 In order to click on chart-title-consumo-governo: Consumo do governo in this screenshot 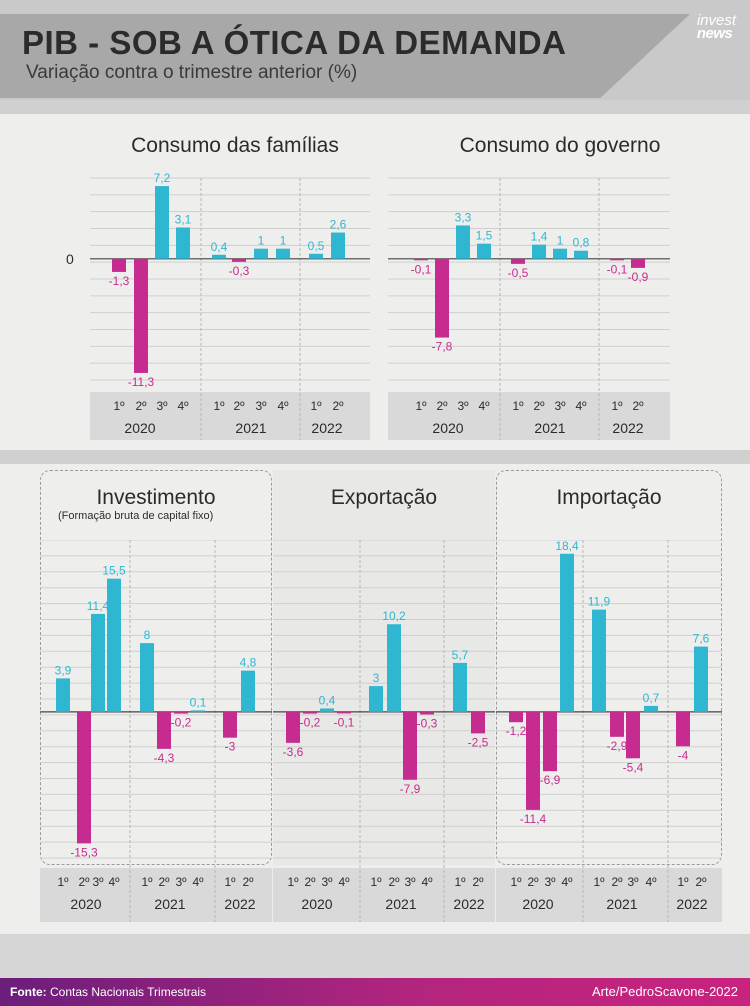, I will do `click(560, 145)`.